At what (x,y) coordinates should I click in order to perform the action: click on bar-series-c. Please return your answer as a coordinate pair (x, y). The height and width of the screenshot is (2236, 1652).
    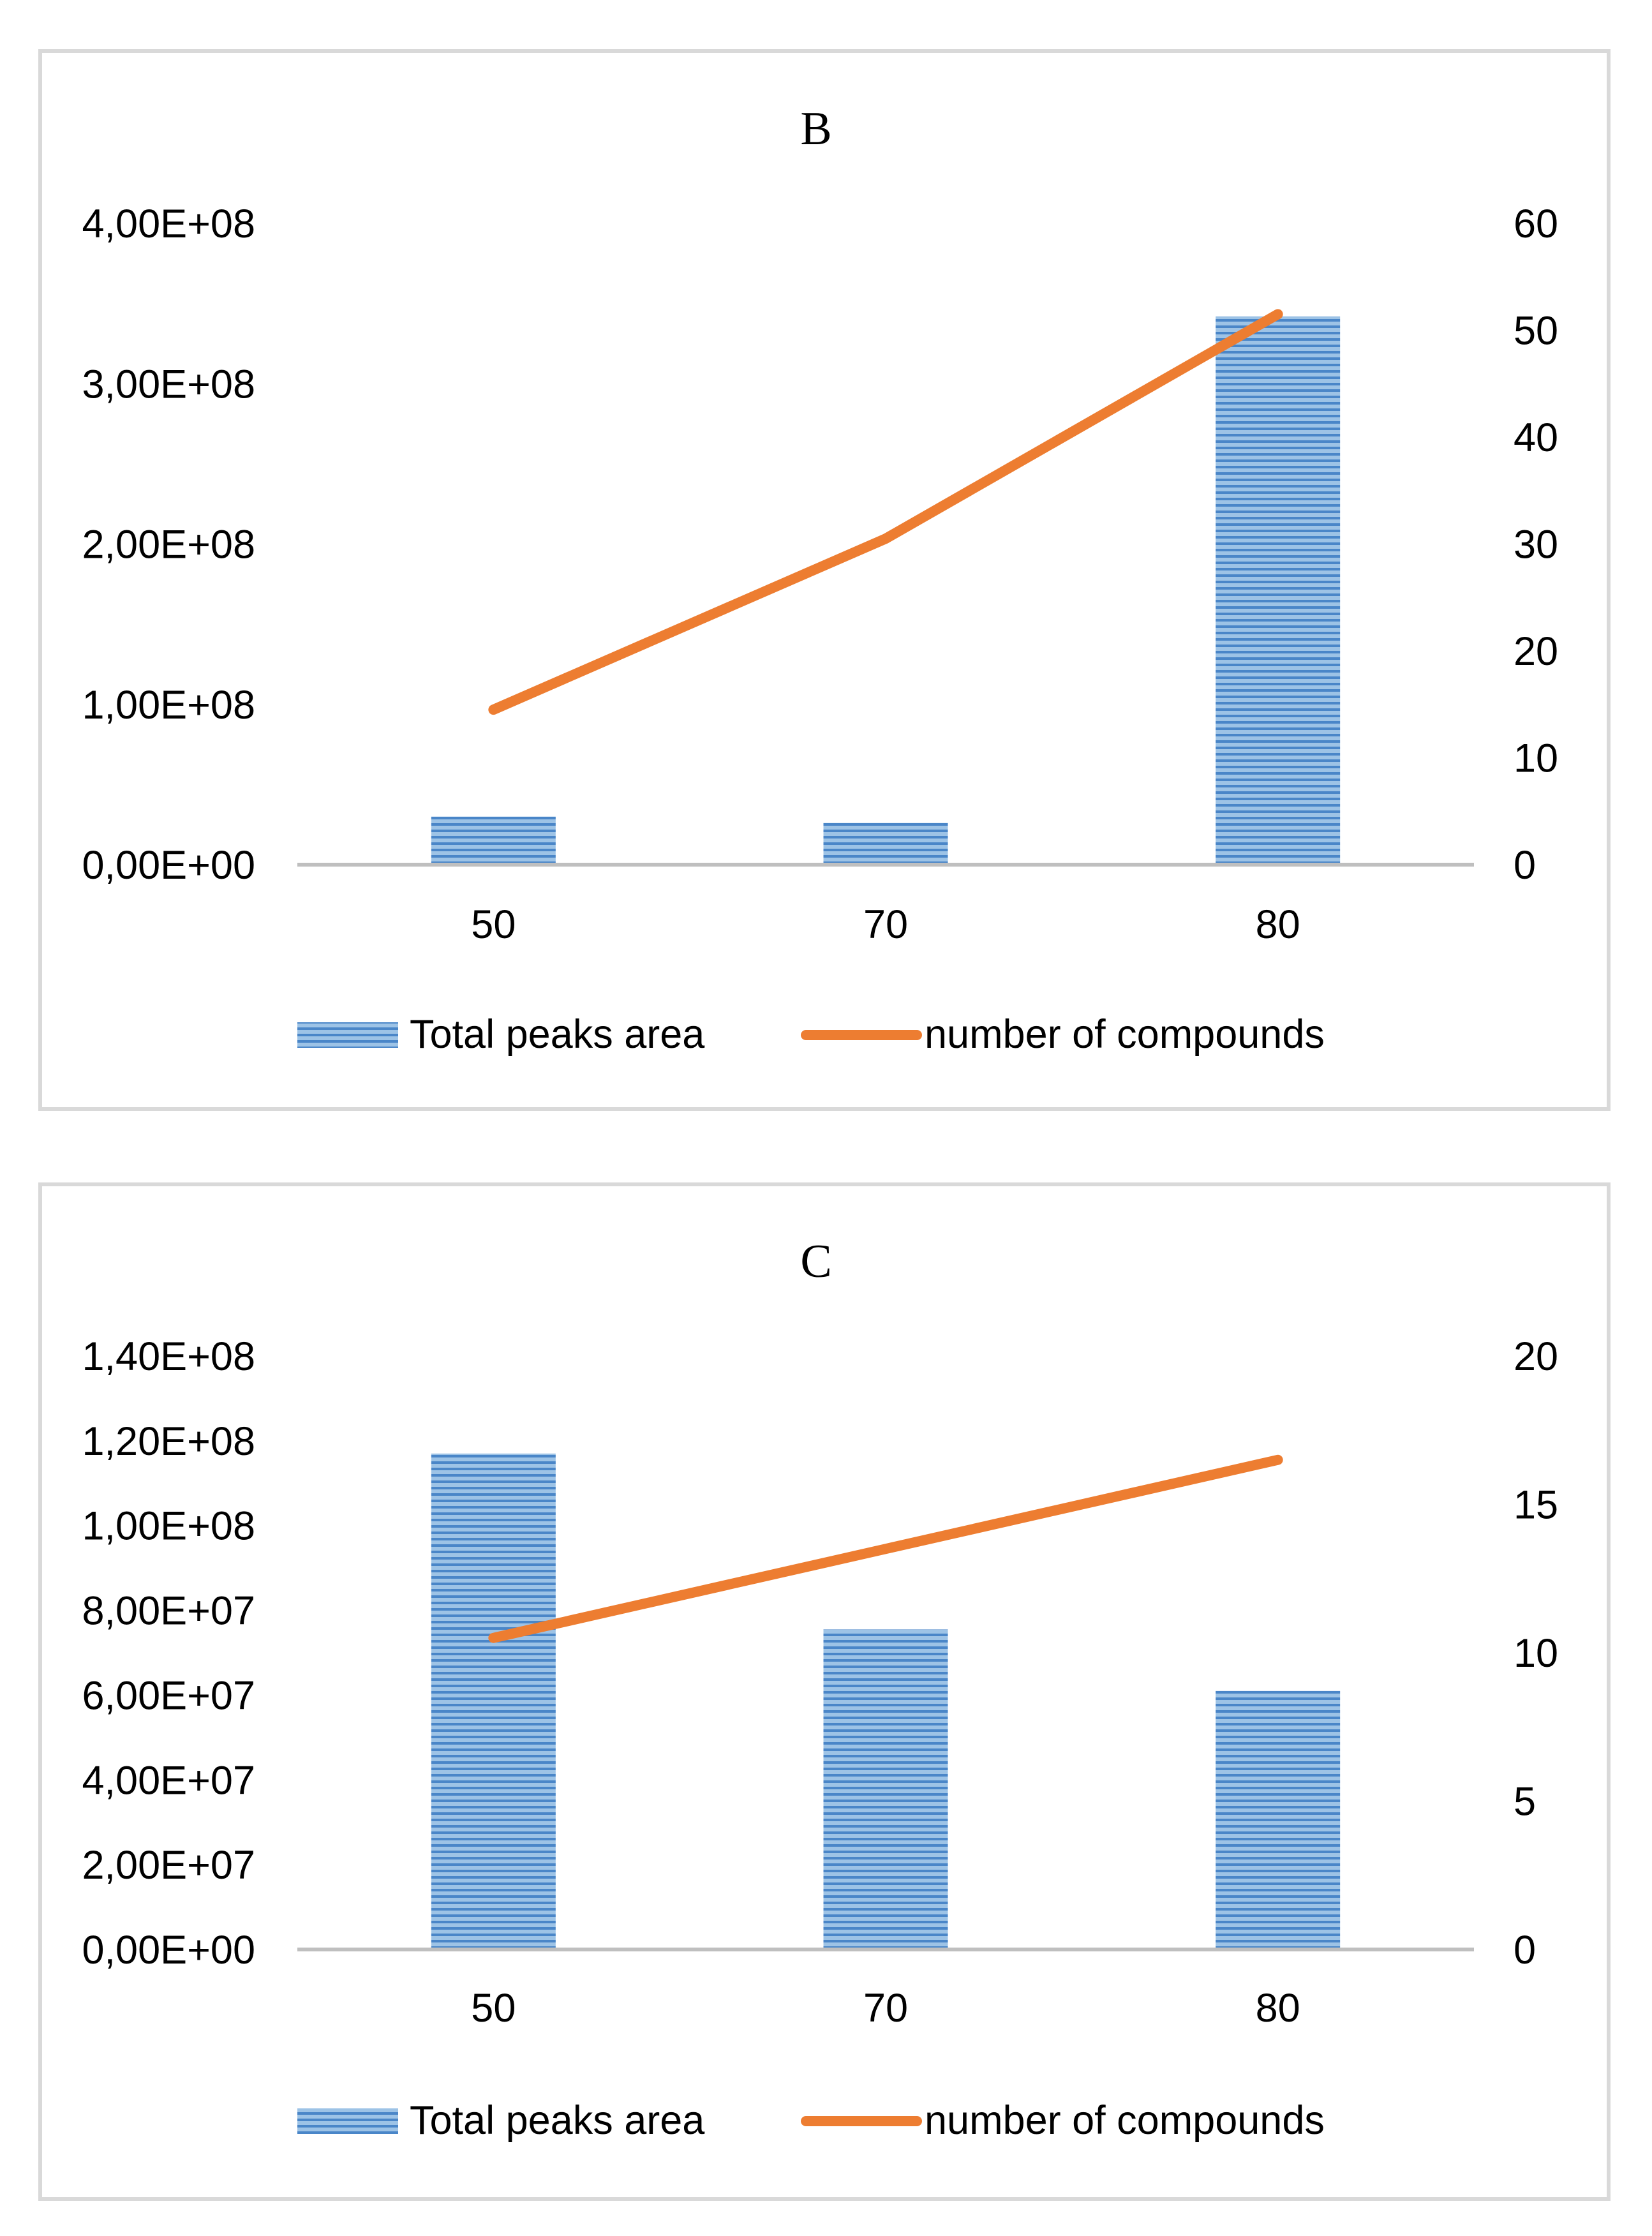
    Looking at the image, I should click on (886, 1701).